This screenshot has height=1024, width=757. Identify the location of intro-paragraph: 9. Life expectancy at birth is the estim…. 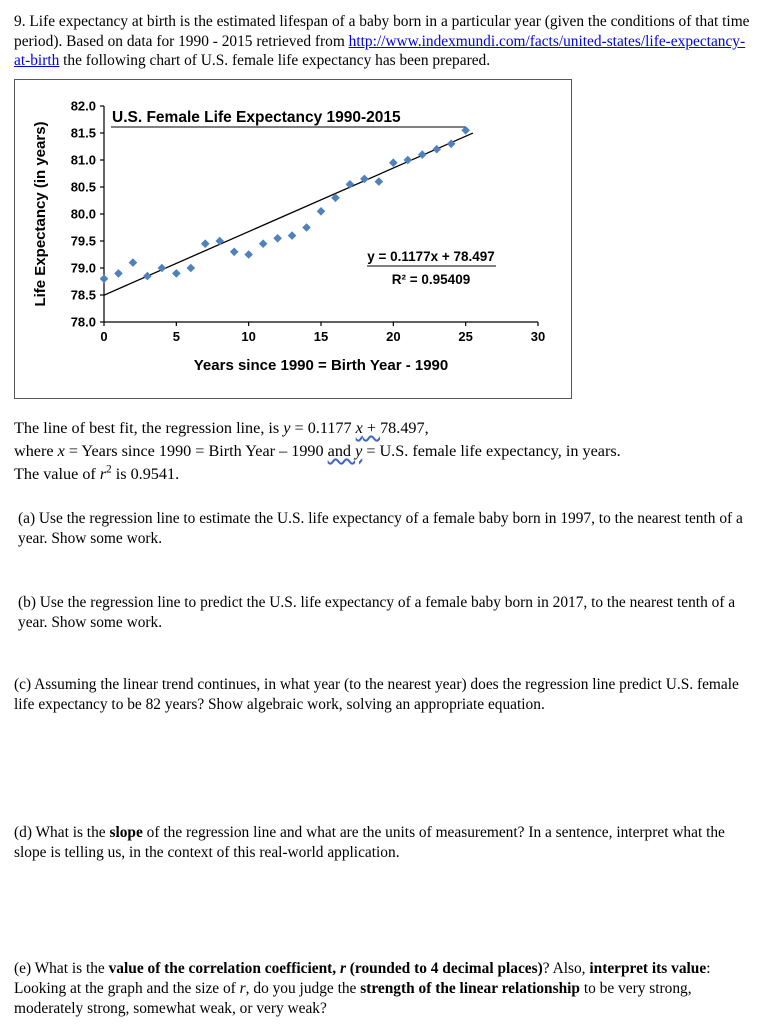
(382, 41).